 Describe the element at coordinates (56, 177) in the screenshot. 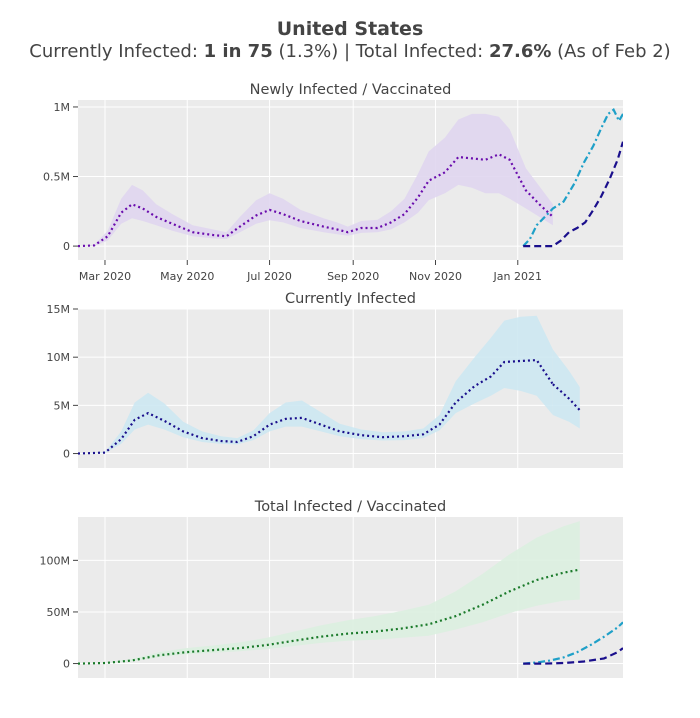

I see `y-tick-label: 0.5M` at that location.